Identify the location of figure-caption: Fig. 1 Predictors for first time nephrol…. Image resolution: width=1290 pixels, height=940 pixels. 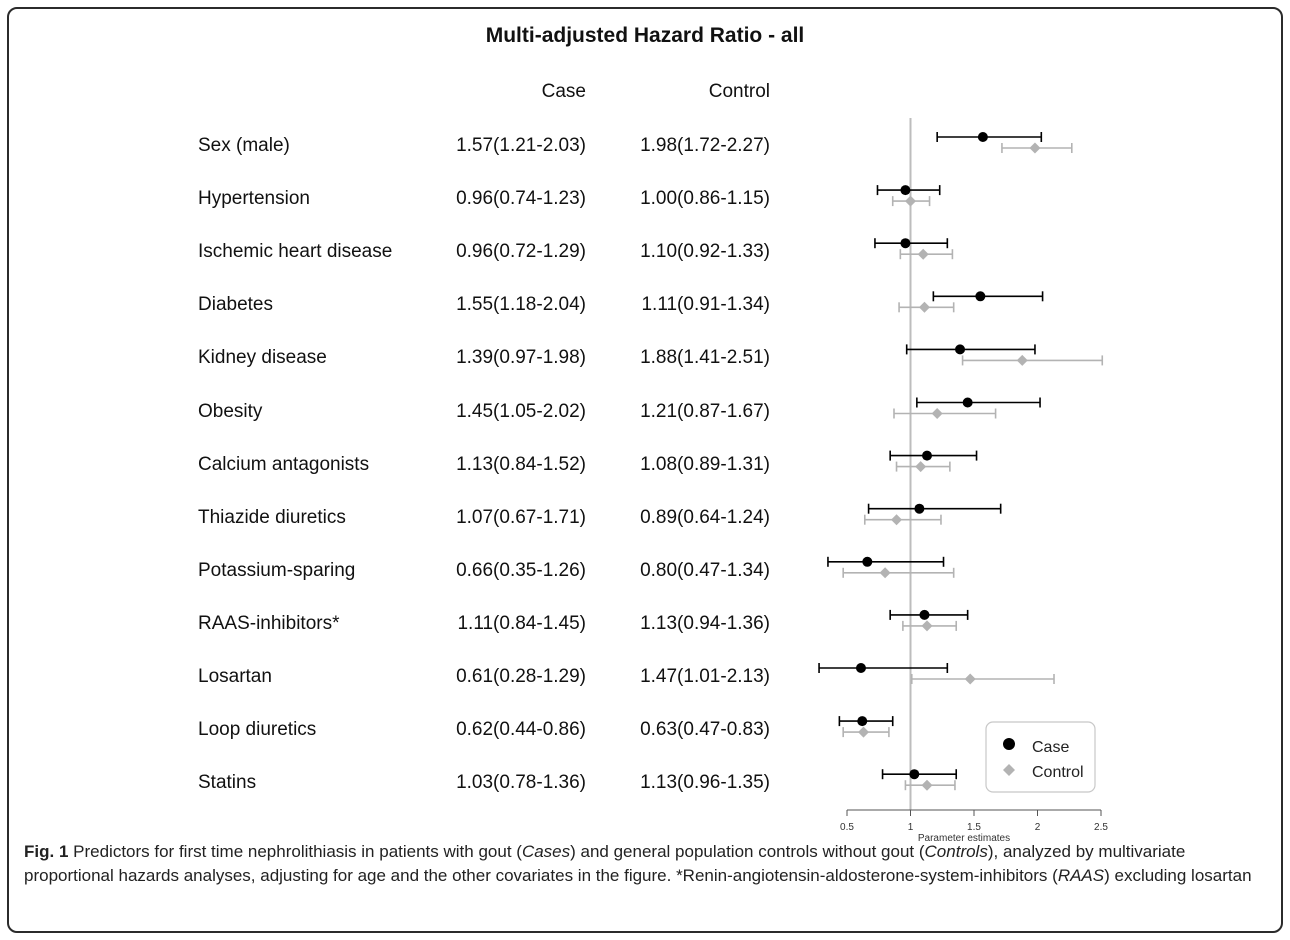
(646, 864).